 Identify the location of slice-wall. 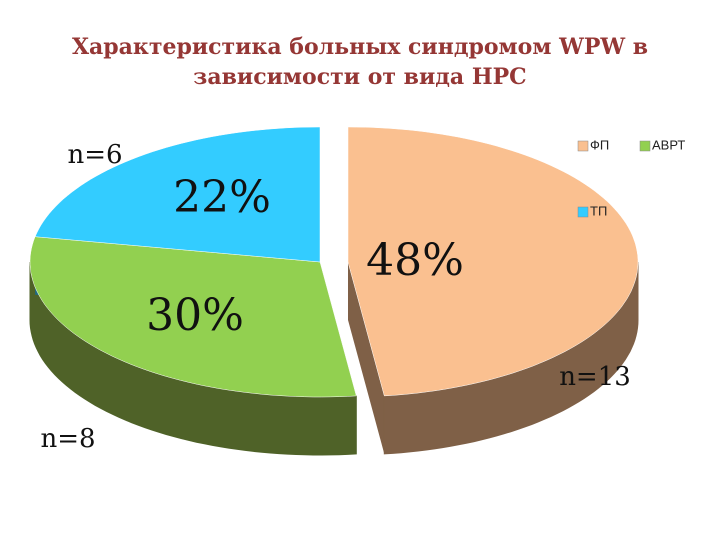
(366, 358).